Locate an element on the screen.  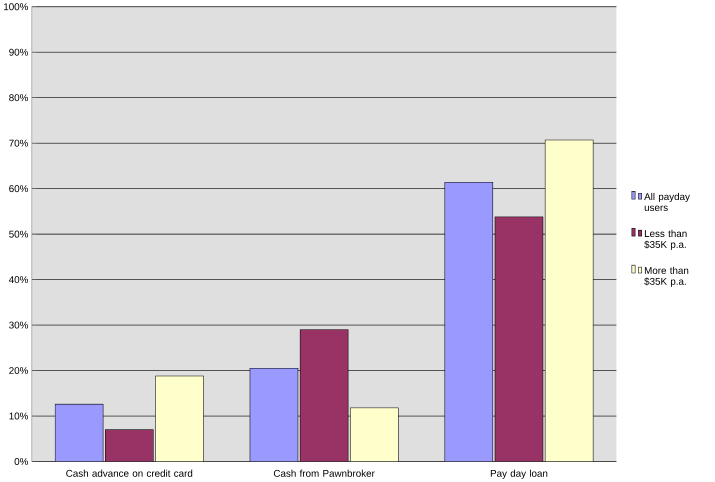
x-tick-label: Cash from Pawnbroker is located at coordinates (324, 473).